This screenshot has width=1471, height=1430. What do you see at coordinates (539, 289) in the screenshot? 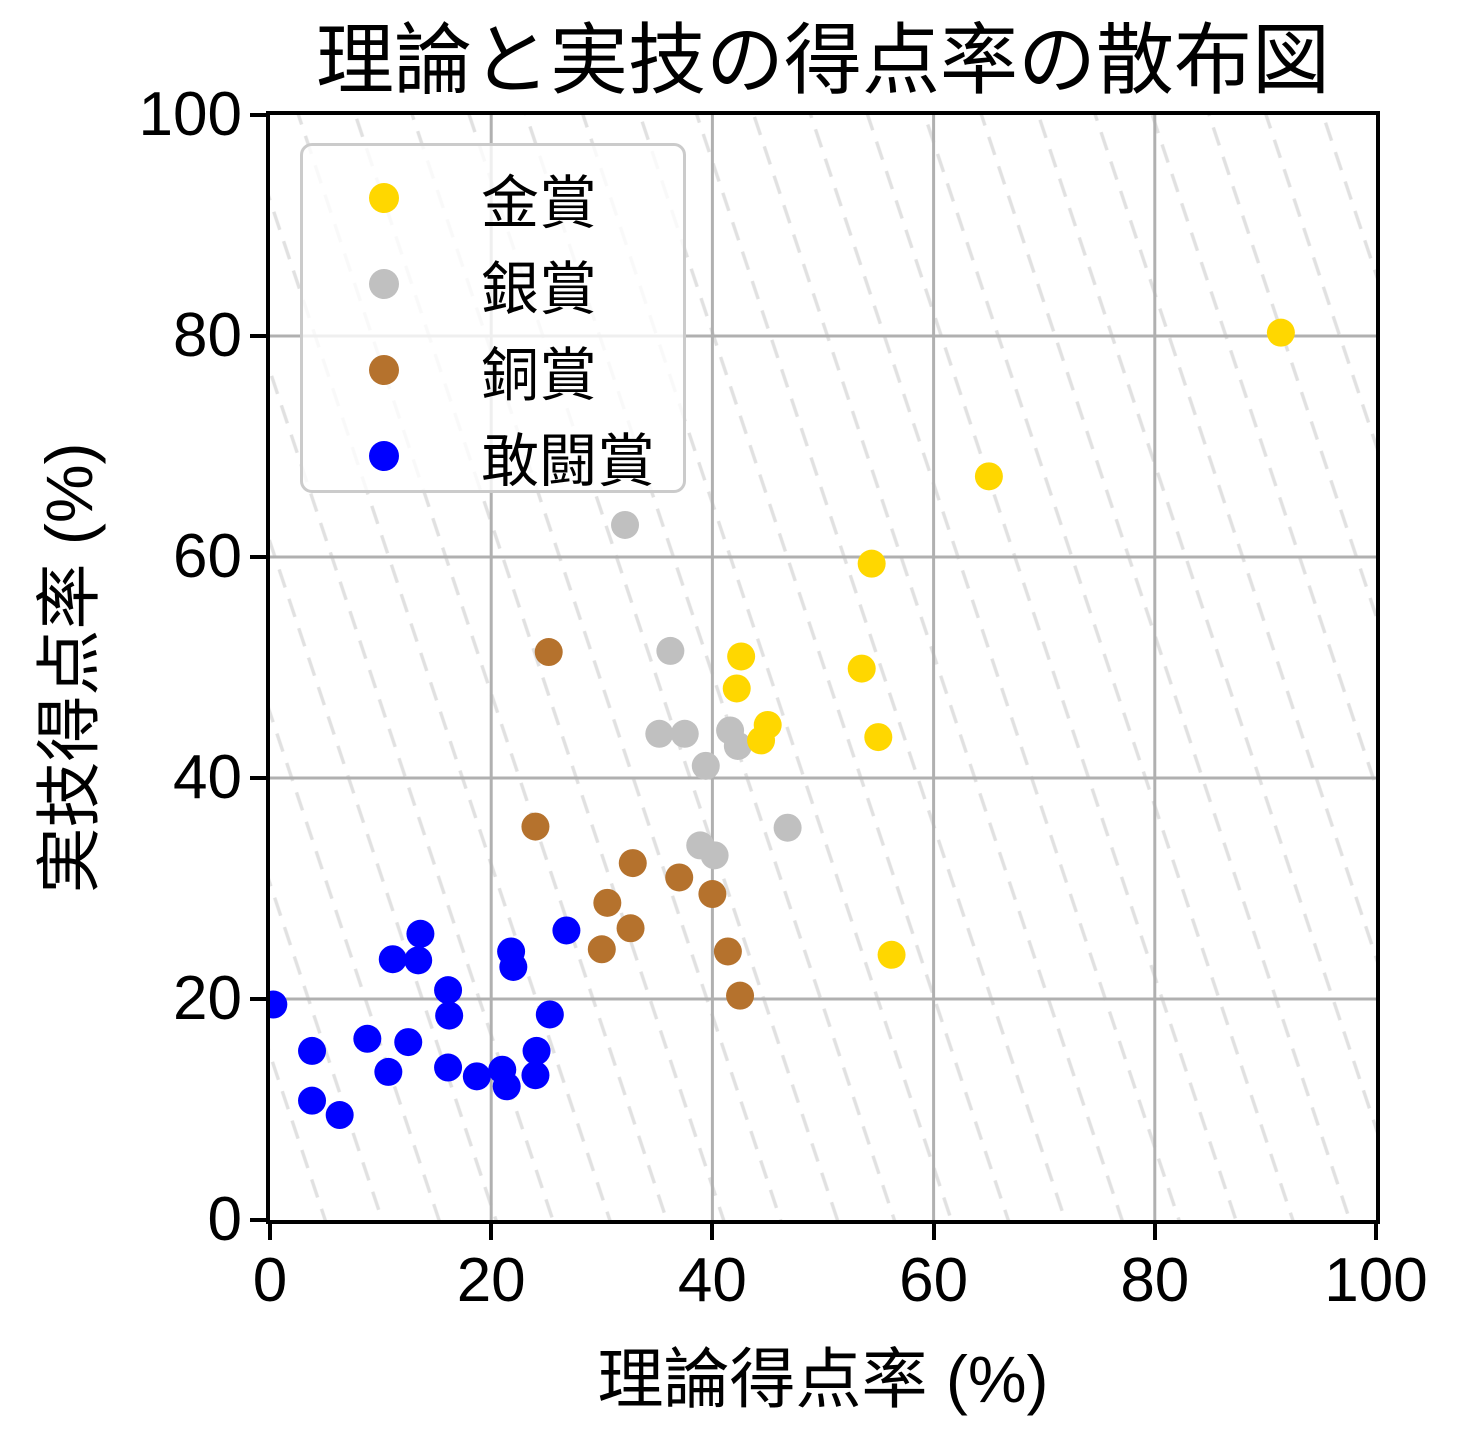
I see `legend-label: 銀賞` at bounding box center [539, 289].